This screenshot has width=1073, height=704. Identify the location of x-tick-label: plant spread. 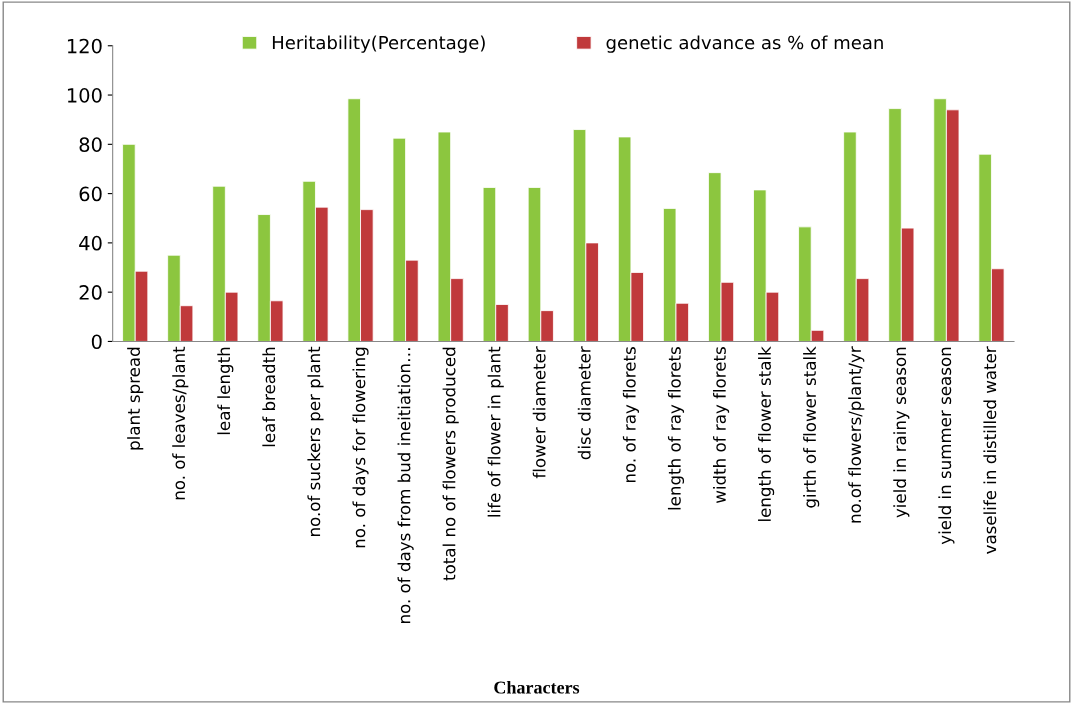
(135, 398).